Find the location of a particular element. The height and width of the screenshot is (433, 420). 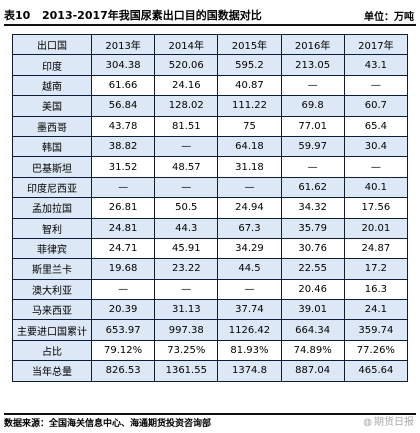

table-number: 表10 is located at coordinates (17, 15).